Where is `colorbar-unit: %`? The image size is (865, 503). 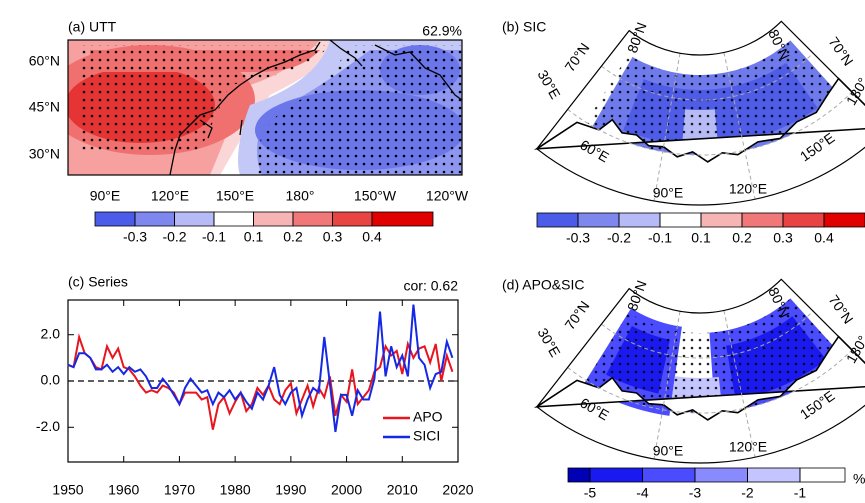 colorbar-unit: % is located at coordinates (859, 479).